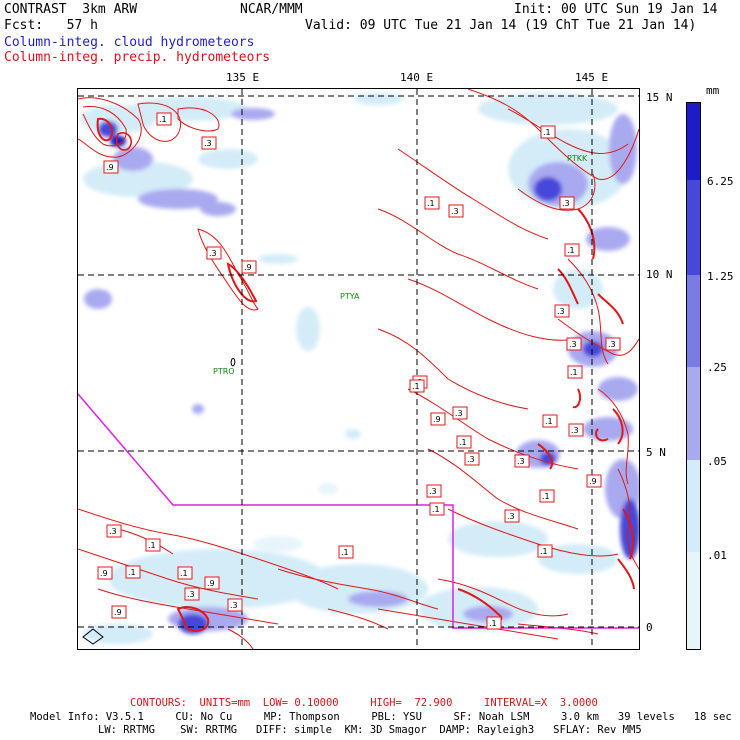 The image size is (740, 740). Describe the element at coordinates (717, 367) in the screenshot. I see `colorbar-label-0-25: .25` at that location.